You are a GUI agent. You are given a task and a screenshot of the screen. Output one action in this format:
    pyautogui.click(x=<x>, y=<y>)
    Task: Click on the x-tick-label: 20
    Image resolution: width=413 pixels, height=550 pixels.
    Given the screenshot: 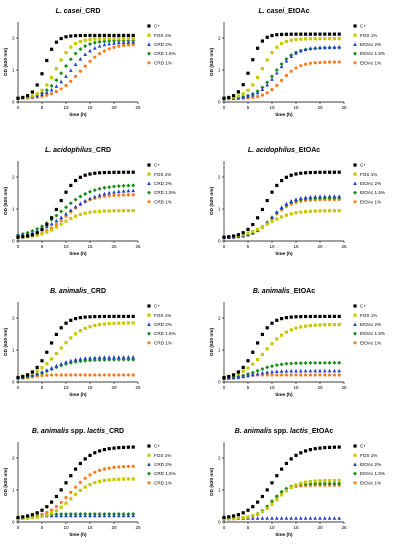 What is the action you would take?
    pyautogui.click(x=114, y=527)
    